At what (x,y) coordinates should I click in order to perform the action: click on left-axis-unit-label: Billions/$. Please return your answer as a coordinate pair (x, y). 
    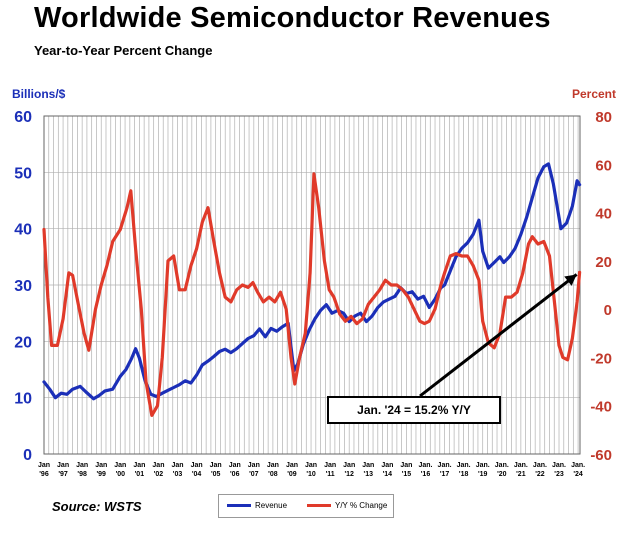
    Looking at the image, I should click on (39, 94).